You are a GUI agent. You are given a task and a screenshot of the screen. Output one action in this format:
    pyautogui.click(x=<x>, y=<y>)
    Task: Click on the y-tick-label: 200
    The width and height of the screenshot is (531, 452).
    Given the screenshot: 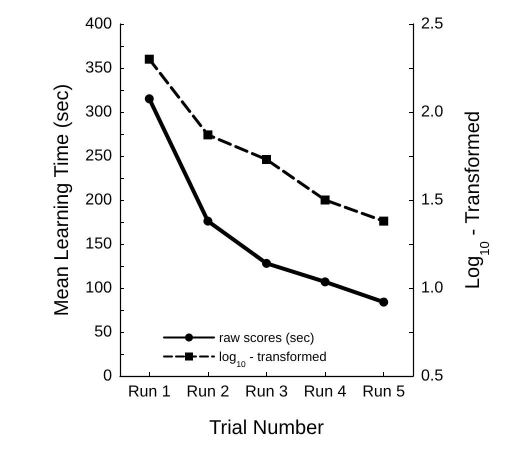 What is the action you would take?
    pyautogui.click(x=98, y=200)
    